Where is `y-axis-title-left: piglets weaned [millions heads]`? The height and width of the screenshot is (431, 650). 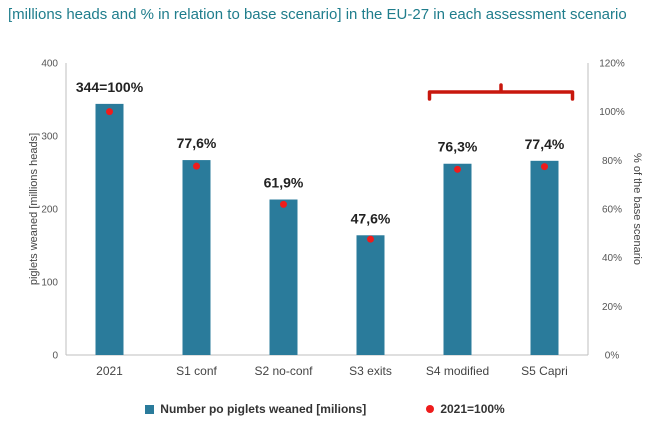
y-axis-title-left: piglets weaned [millions heads] is located at coordinates (34, 209).